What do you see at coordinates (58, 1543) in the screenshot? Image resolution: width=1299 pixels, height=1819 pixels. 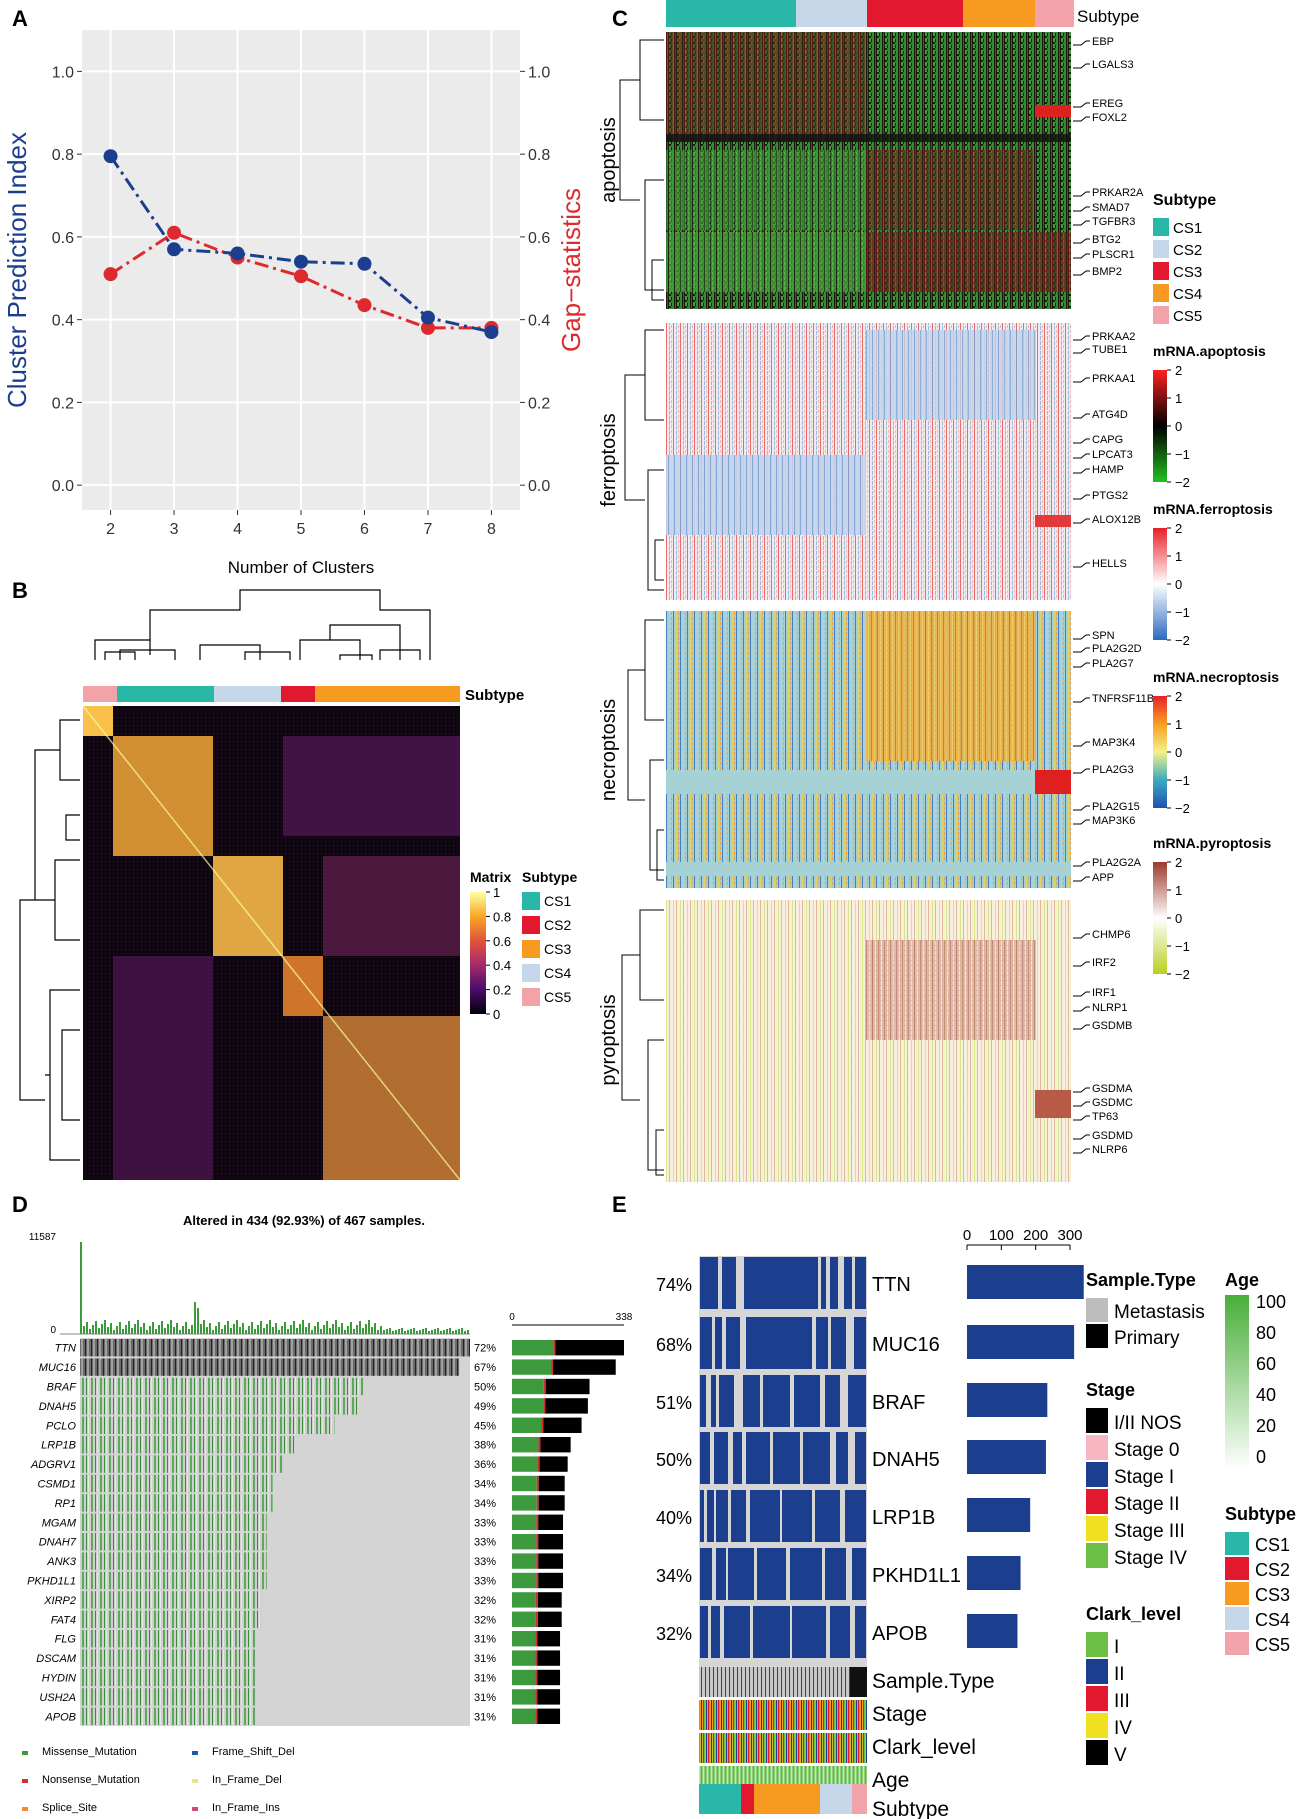 I see `oncoplot-gene-label: DNAH7` at bounding box center [58, 1543].